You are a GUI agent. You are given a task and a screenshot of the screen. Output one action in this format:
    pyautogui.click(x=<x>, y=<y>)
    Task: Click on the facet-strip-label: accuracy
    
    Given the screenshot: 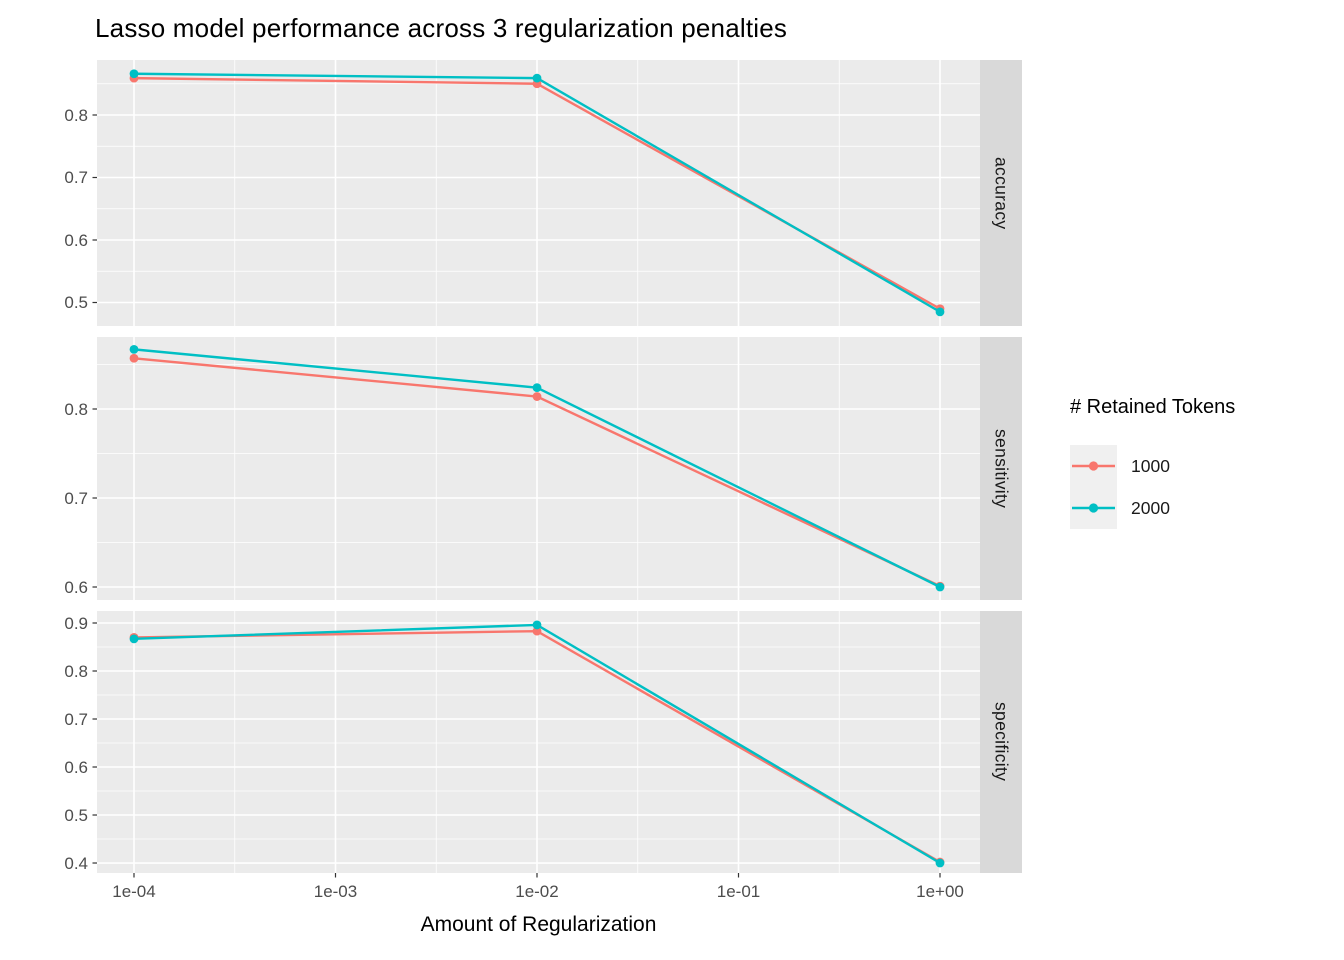 What is the action you would take?
    pyautogui.click(x=1001, y=193)
    